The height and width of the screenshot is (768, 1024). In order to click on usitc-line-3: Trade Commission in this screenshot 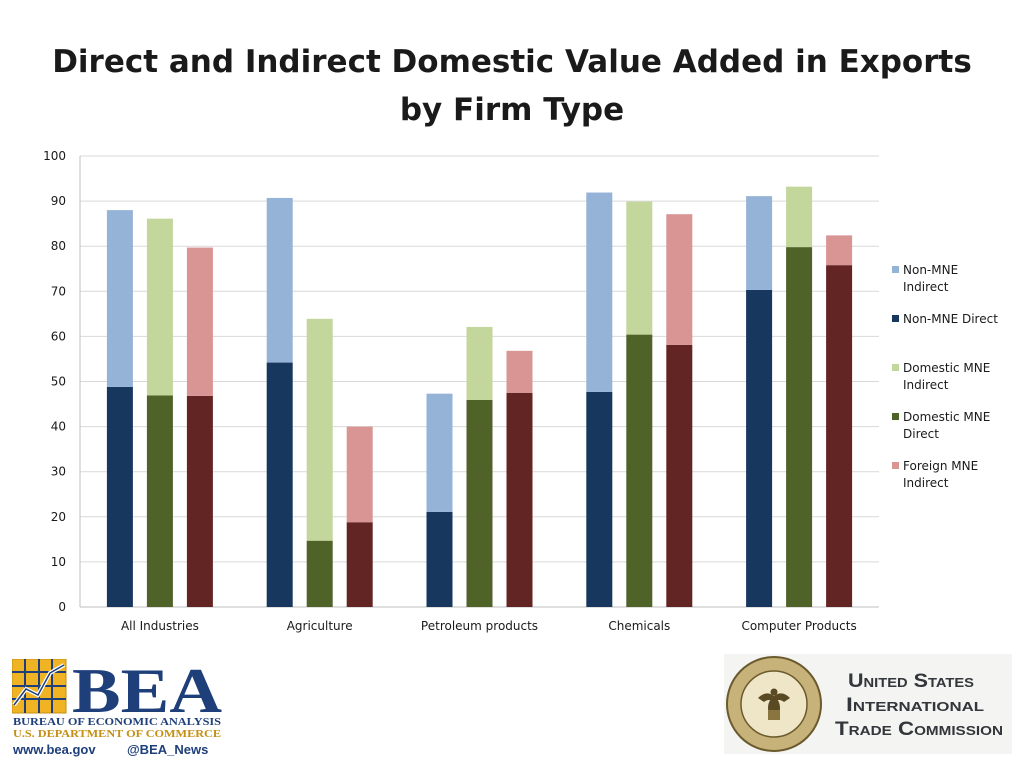, I will do `click(919, 729)`.